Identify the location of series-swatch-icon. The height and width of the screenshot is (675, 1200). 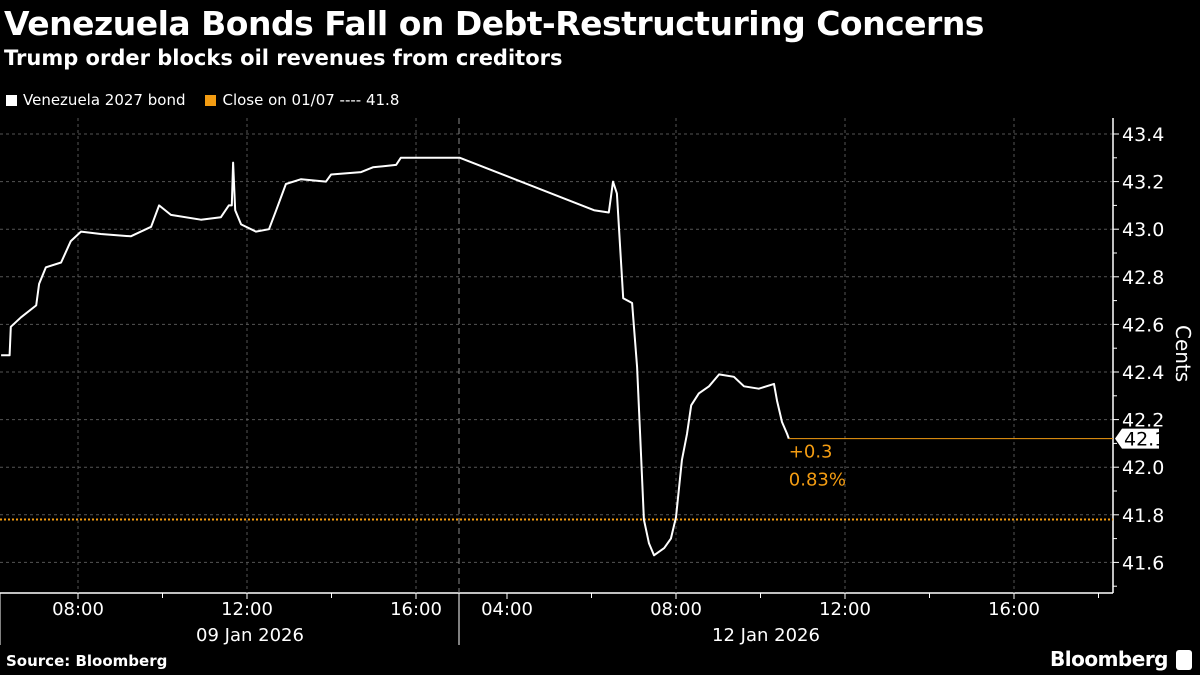
(11, 100).